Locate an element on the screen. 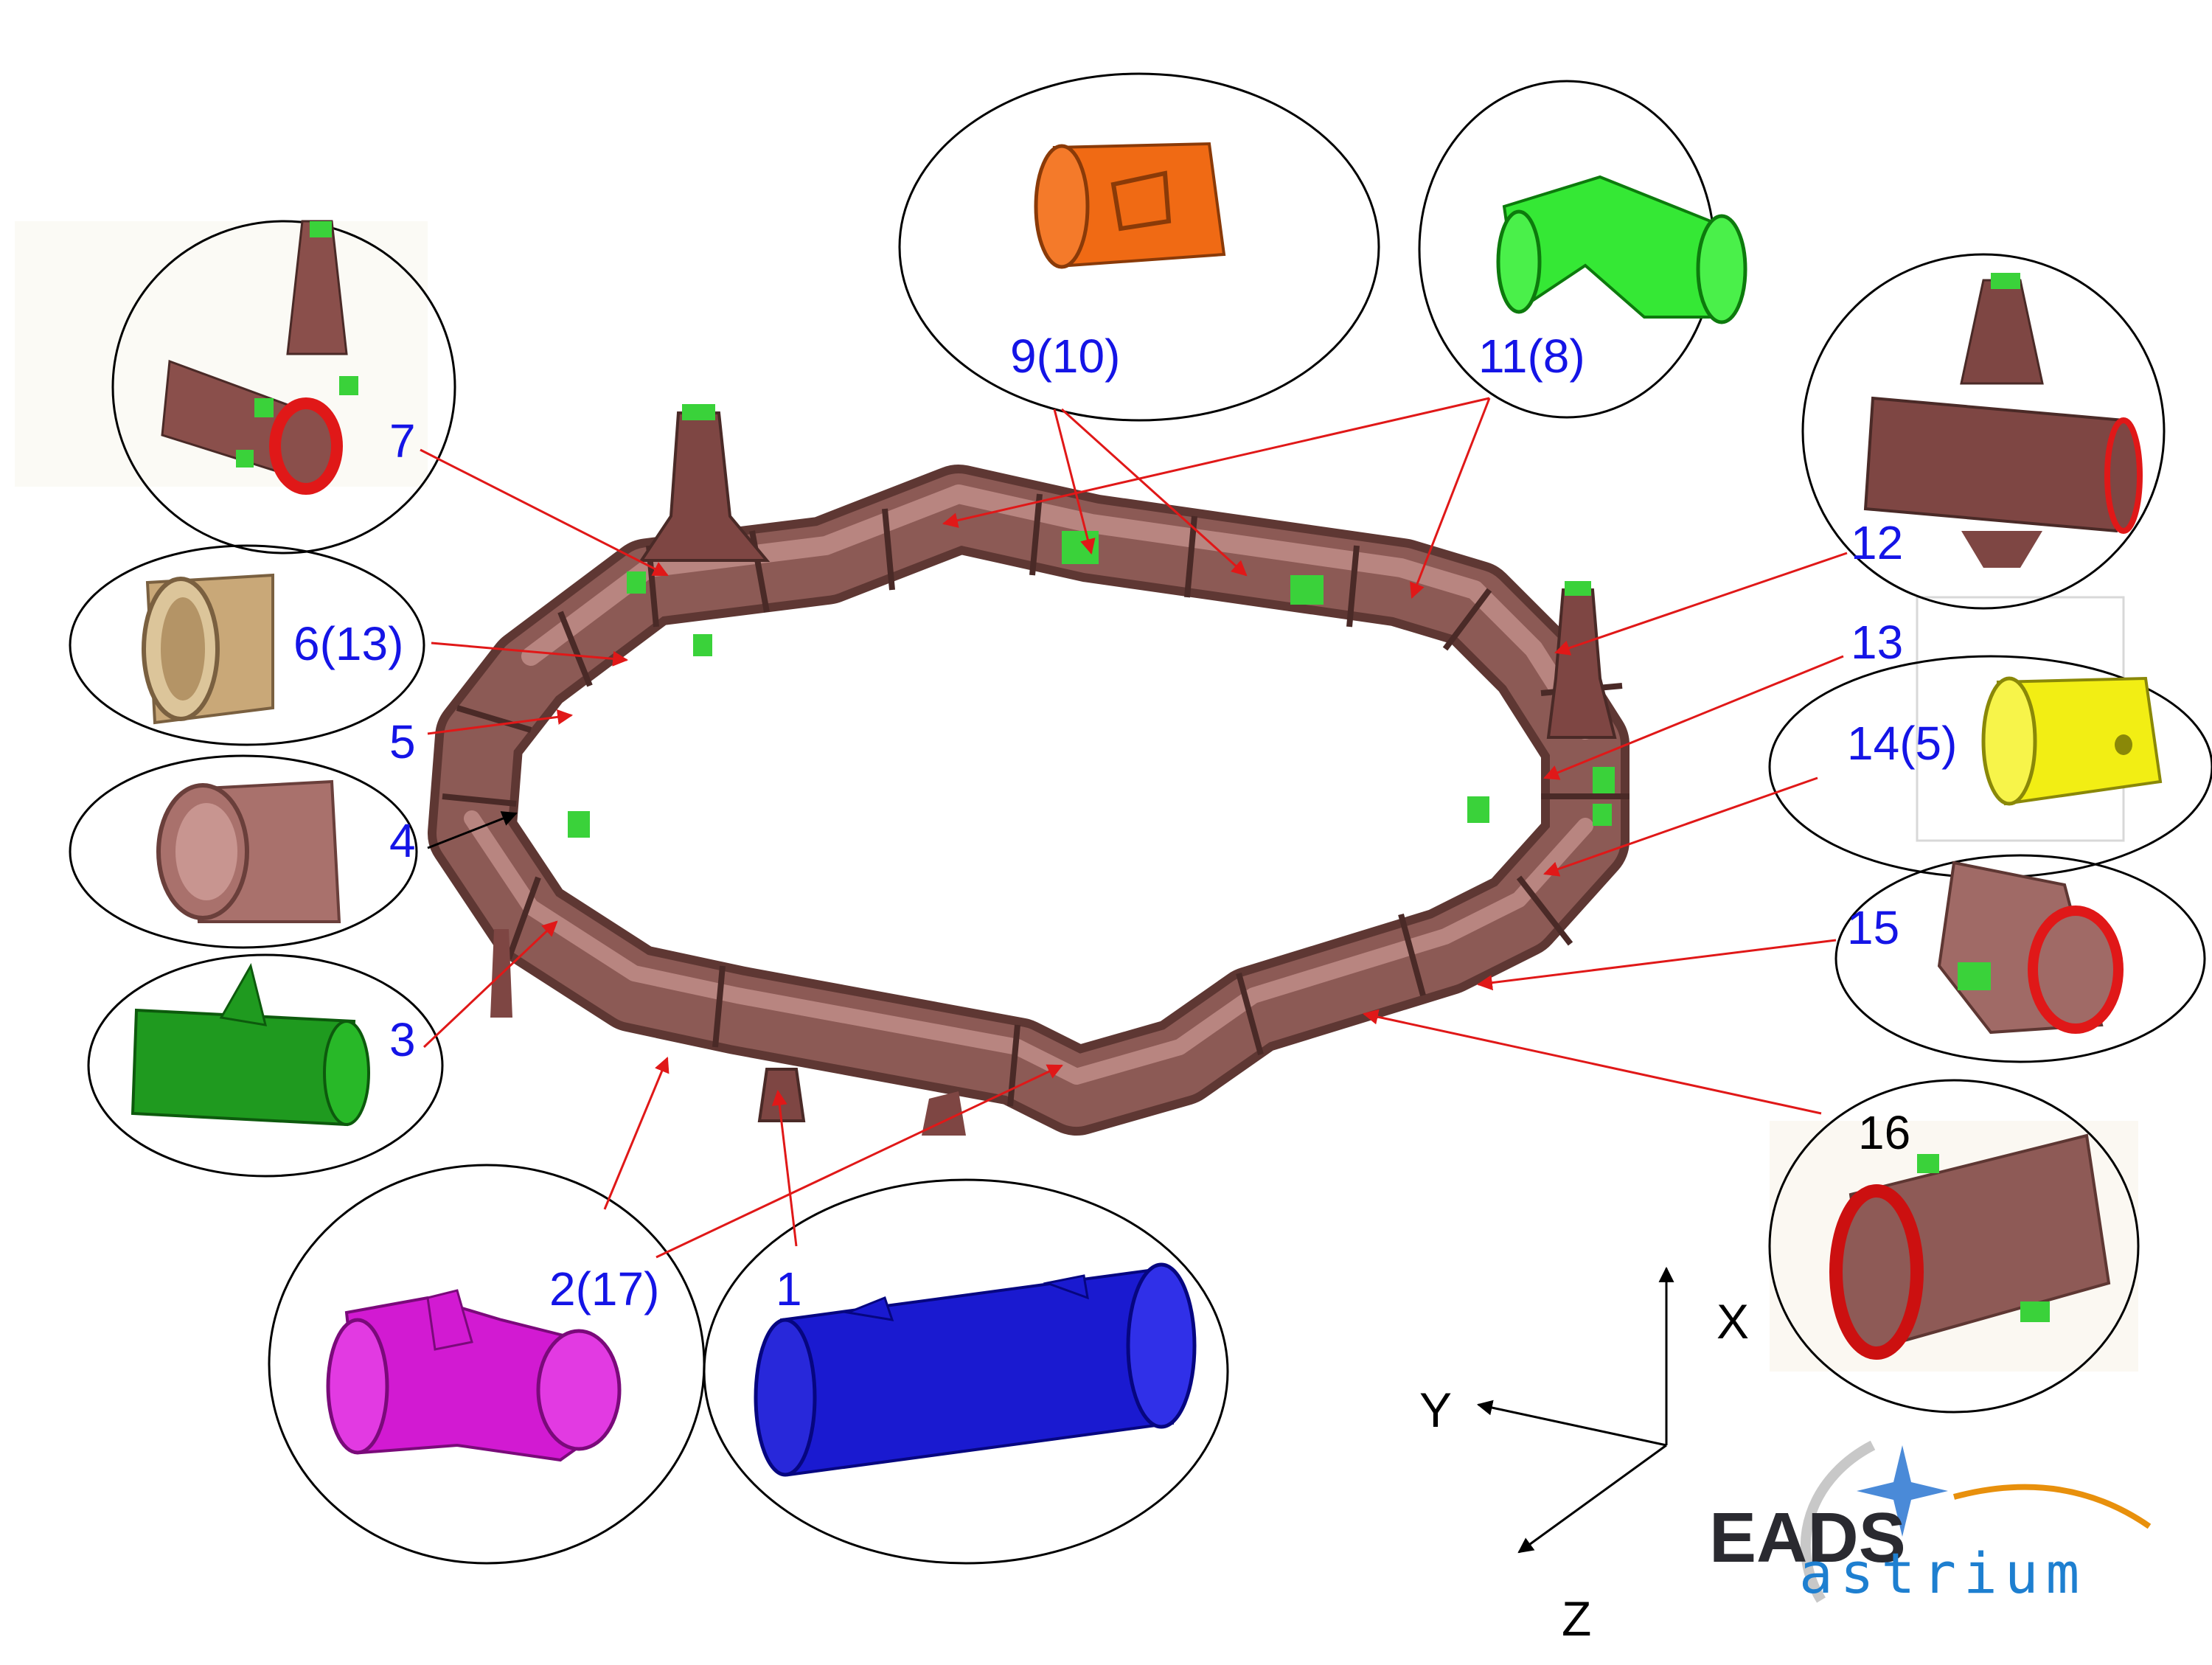 This screenshot has height=1665, width=2212. label-part-6: 6(13) is located at coordinates (348, 643).